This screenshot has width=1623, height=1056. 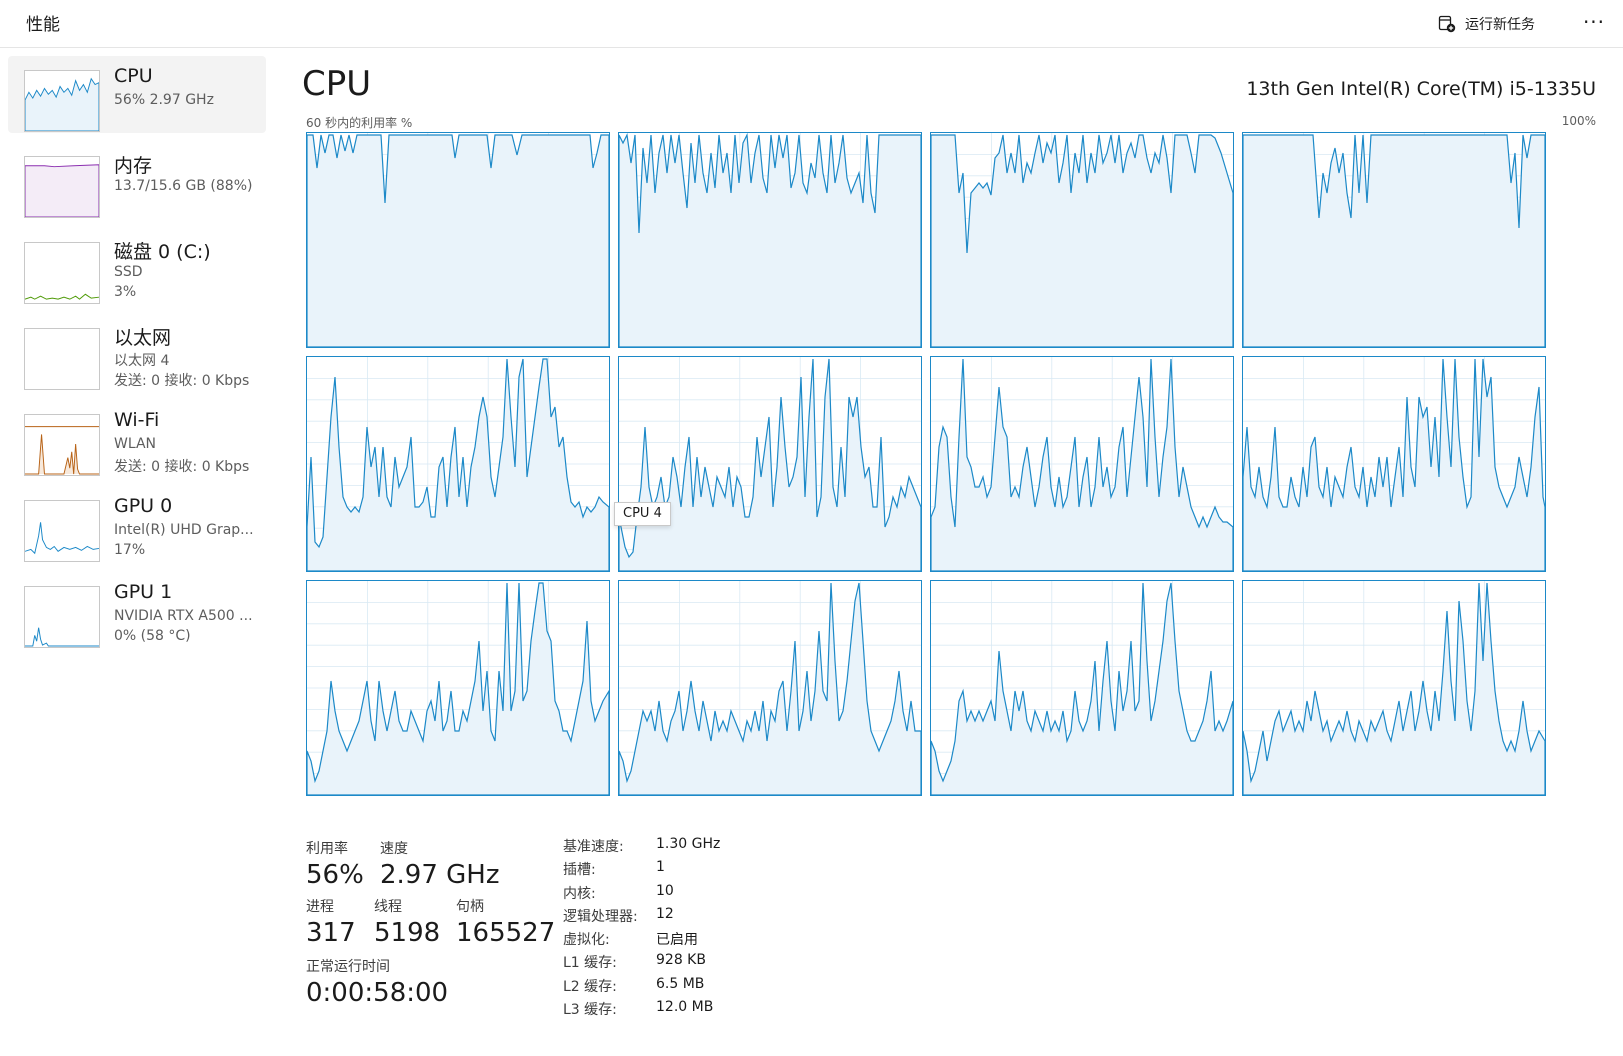 What do you see at coordinates (660, 867) in the screenshot?
I see `spec-value: 1` at bounding box center [660, 867].